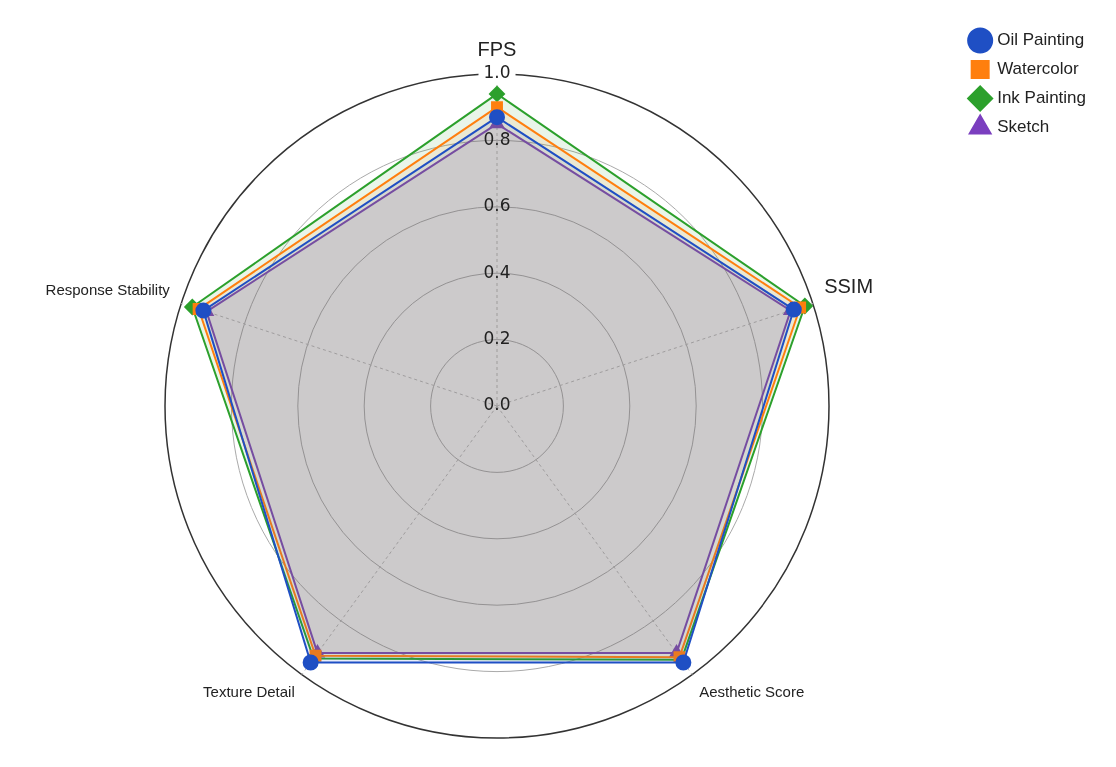  What do you see at coordinates (249, 692) in the screenshot?
I see `spoke-label: Texture Detail` at bounding box center [249, 692].